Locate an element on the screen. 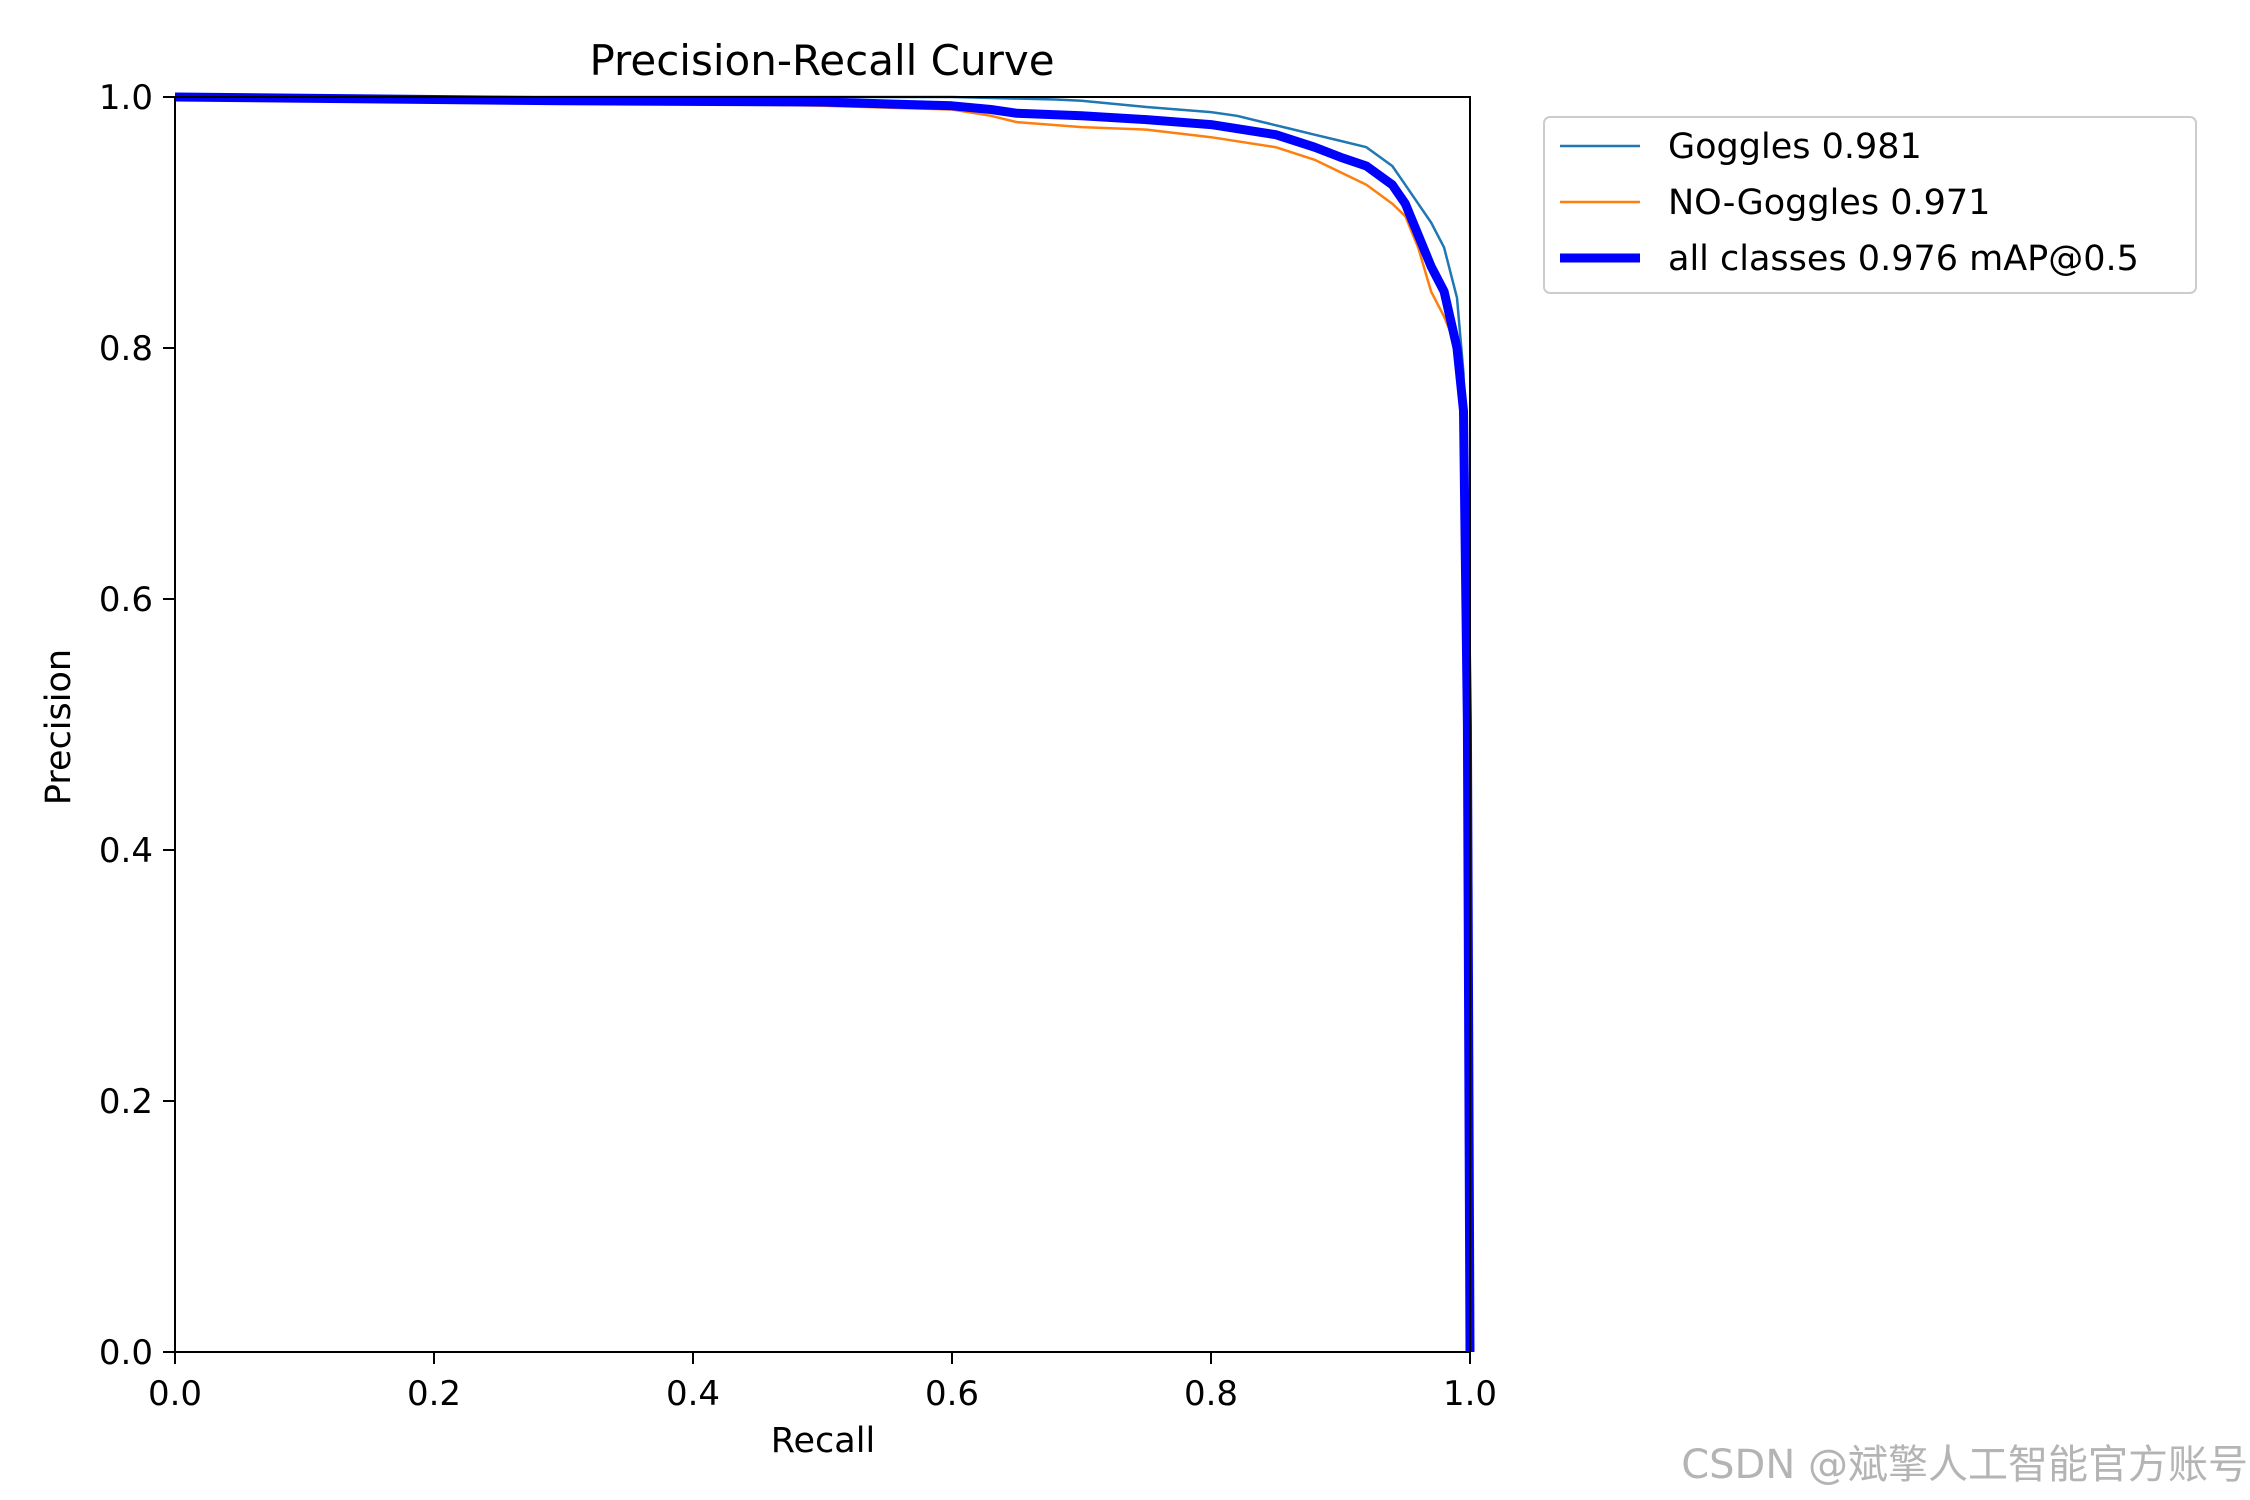 The image size is (2250, 1500). x-tick-label: 0.2 is located at coordinates (434, 1394).